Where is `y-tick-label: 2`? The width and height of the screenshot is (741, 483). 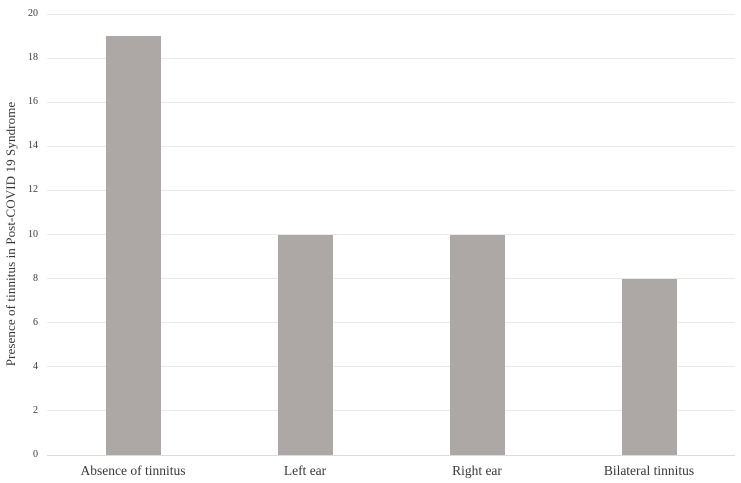 y-tick-label: 2 is located at coordinates (35, 410).